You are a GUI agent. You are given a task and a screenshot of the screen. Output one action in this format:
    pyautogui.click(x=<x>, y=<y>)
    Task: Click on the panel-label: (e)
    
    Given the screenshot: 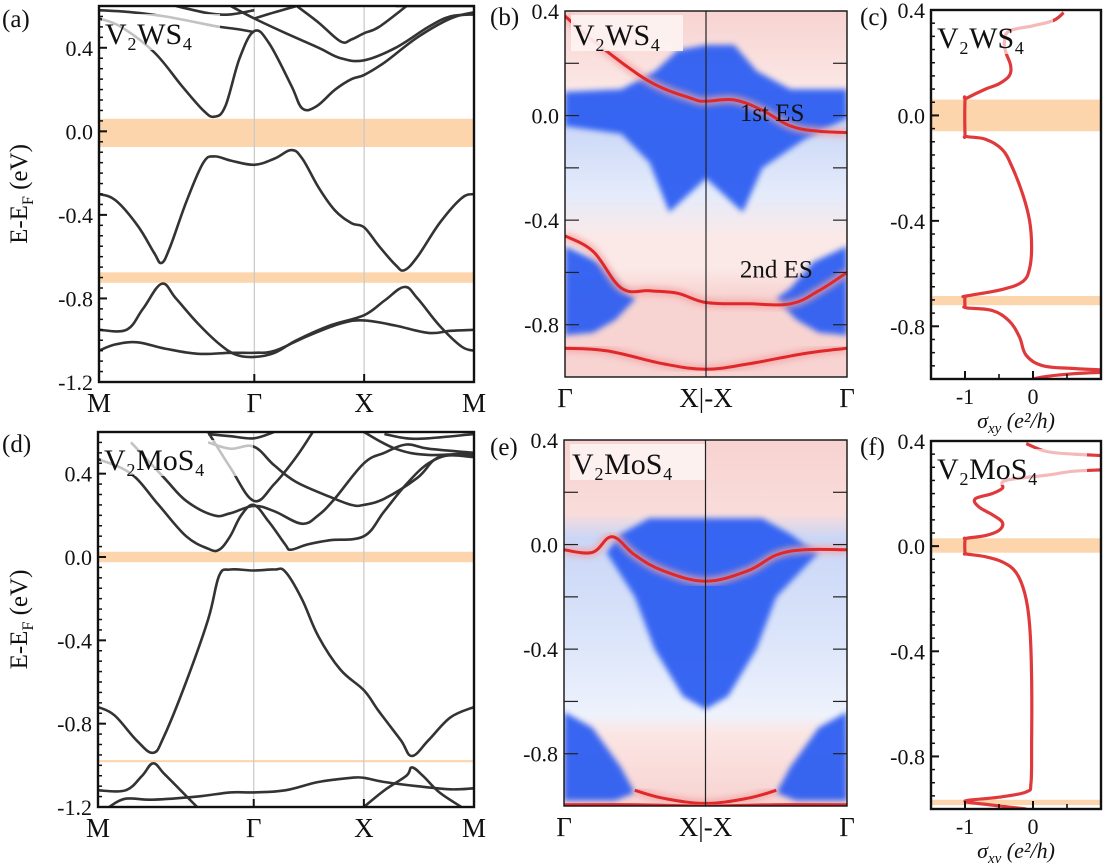 What is the action you would take?
    pyautogui.click(x=504, y=447)
    